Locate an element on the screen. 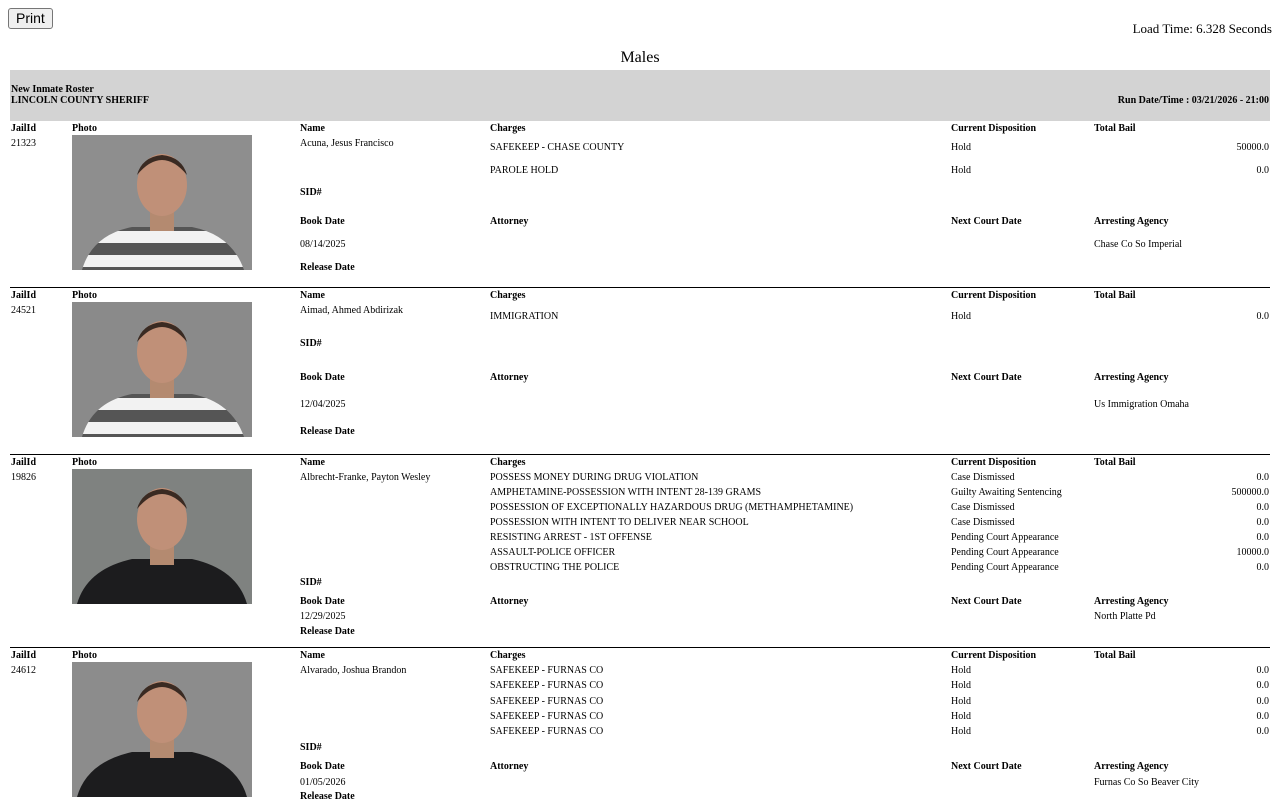 The width and height of the screenshot is (1280, 803). charge: RESISTING ARREST - 1ST OFFENSE is located at coordinates (571, 537).